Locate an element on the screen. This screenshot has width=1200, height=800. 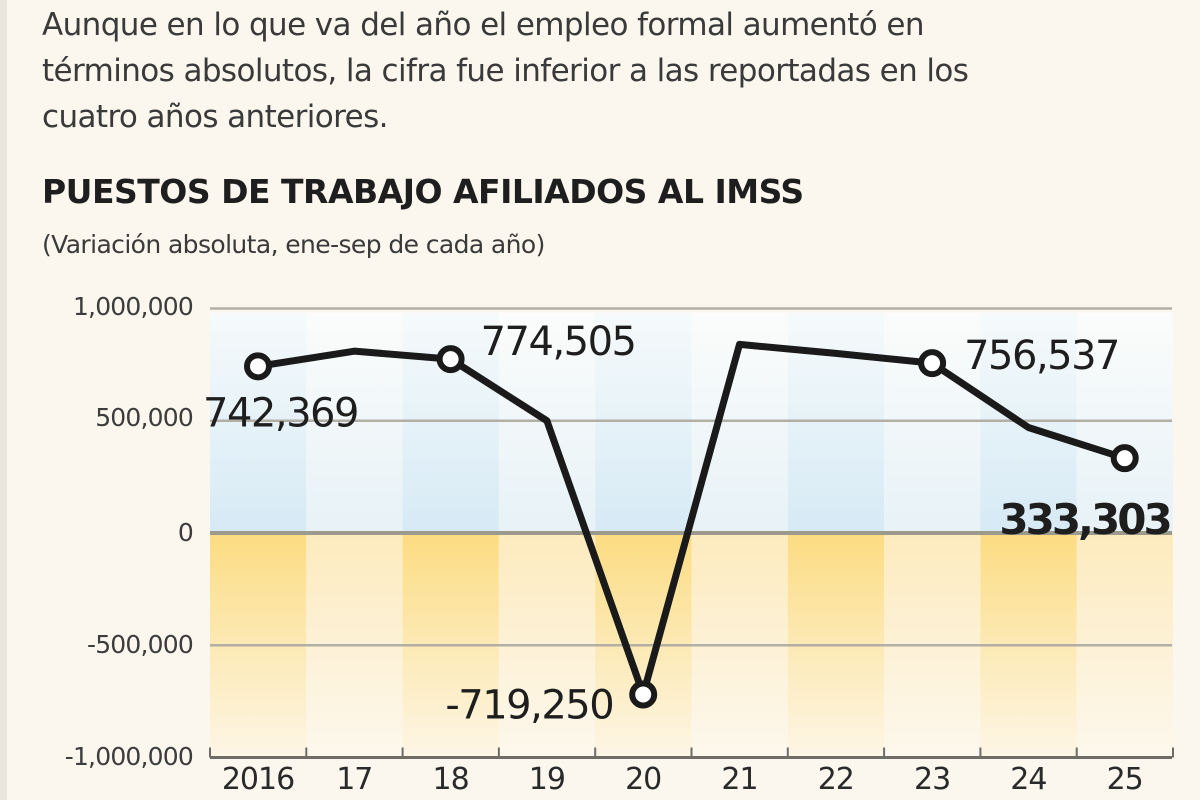
x-tick-label: 22 is located at coordinates (836, 779).